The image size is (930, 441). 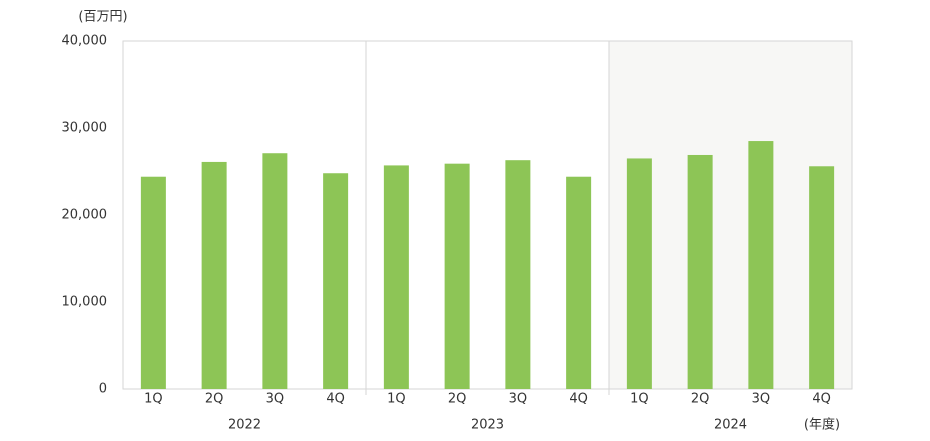 I want to click on y-tick-label: 30,000, so click(x=85, y=128).